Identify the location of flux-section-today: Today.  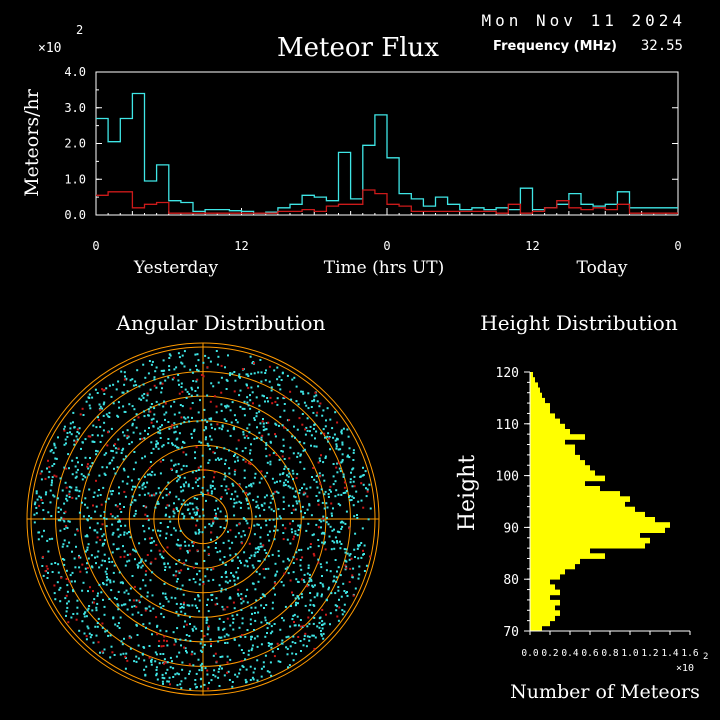
(602, 268).